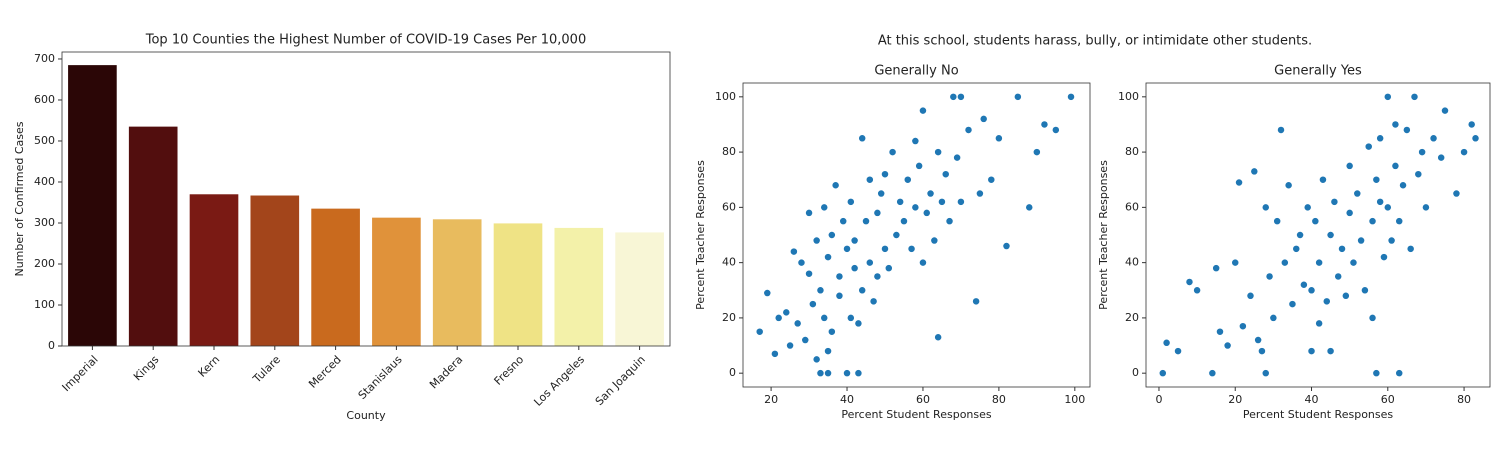 This screenshot has width=1499, height=450. What do you see at coordinates (44, 99) in the screenshot?
I see `y-tick-label: 600` at bounding box center [44, 99].